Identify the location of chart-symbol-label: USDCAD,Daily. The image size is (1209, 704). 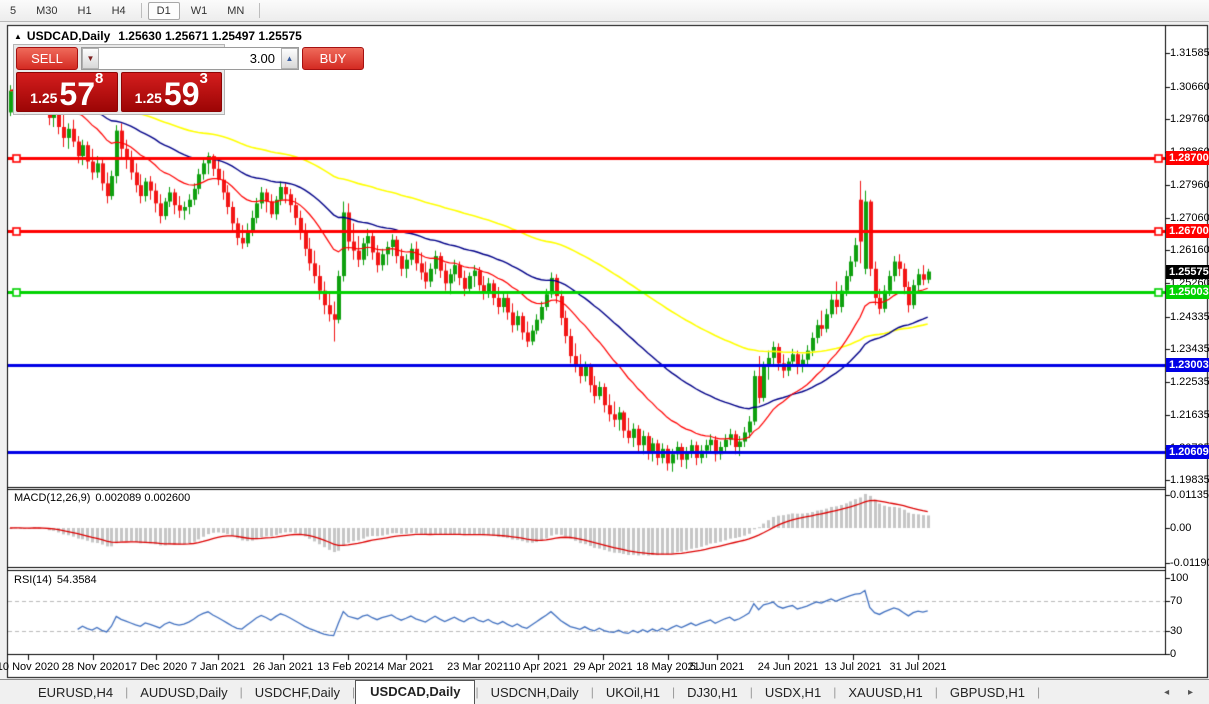
(68, 36).